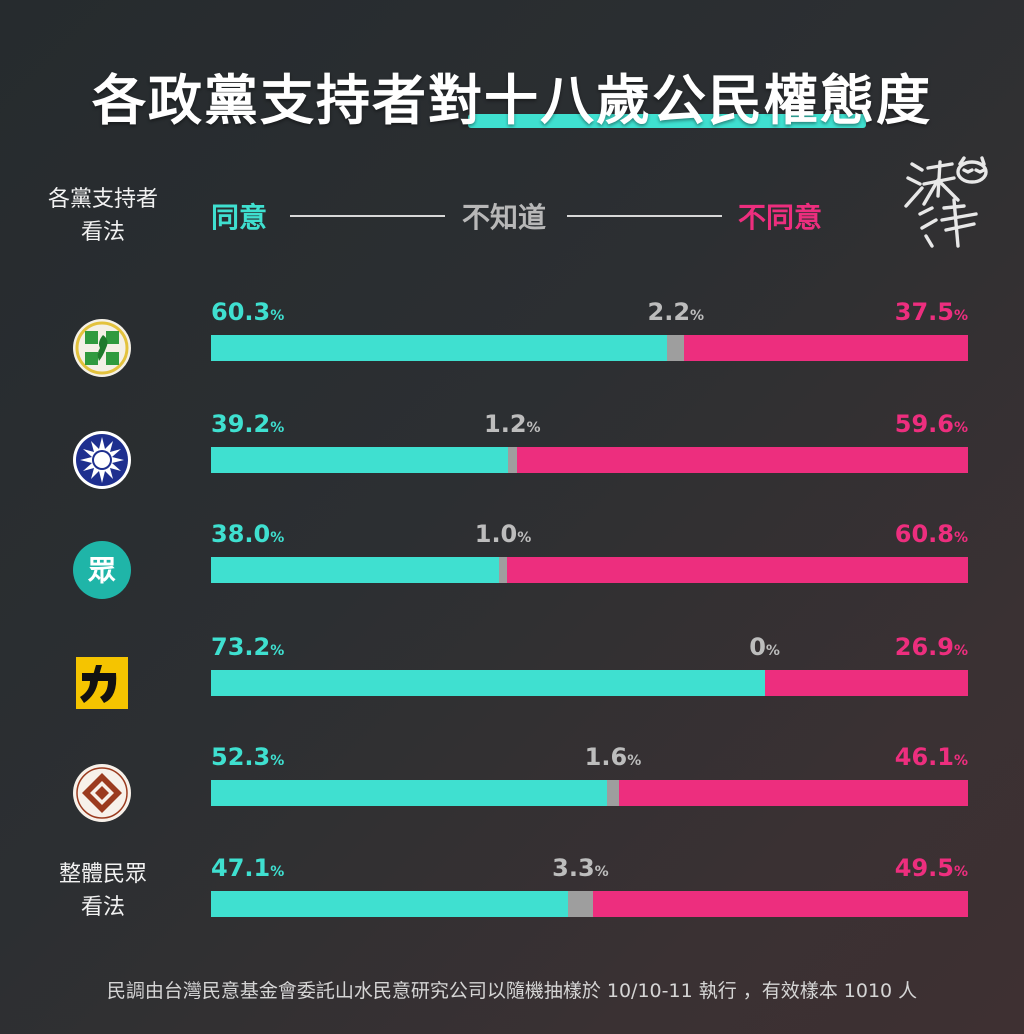 The width and height of the screenshot is (1024, 1034). I want to click on data-label-unknown: 0%, so click(764, 647).